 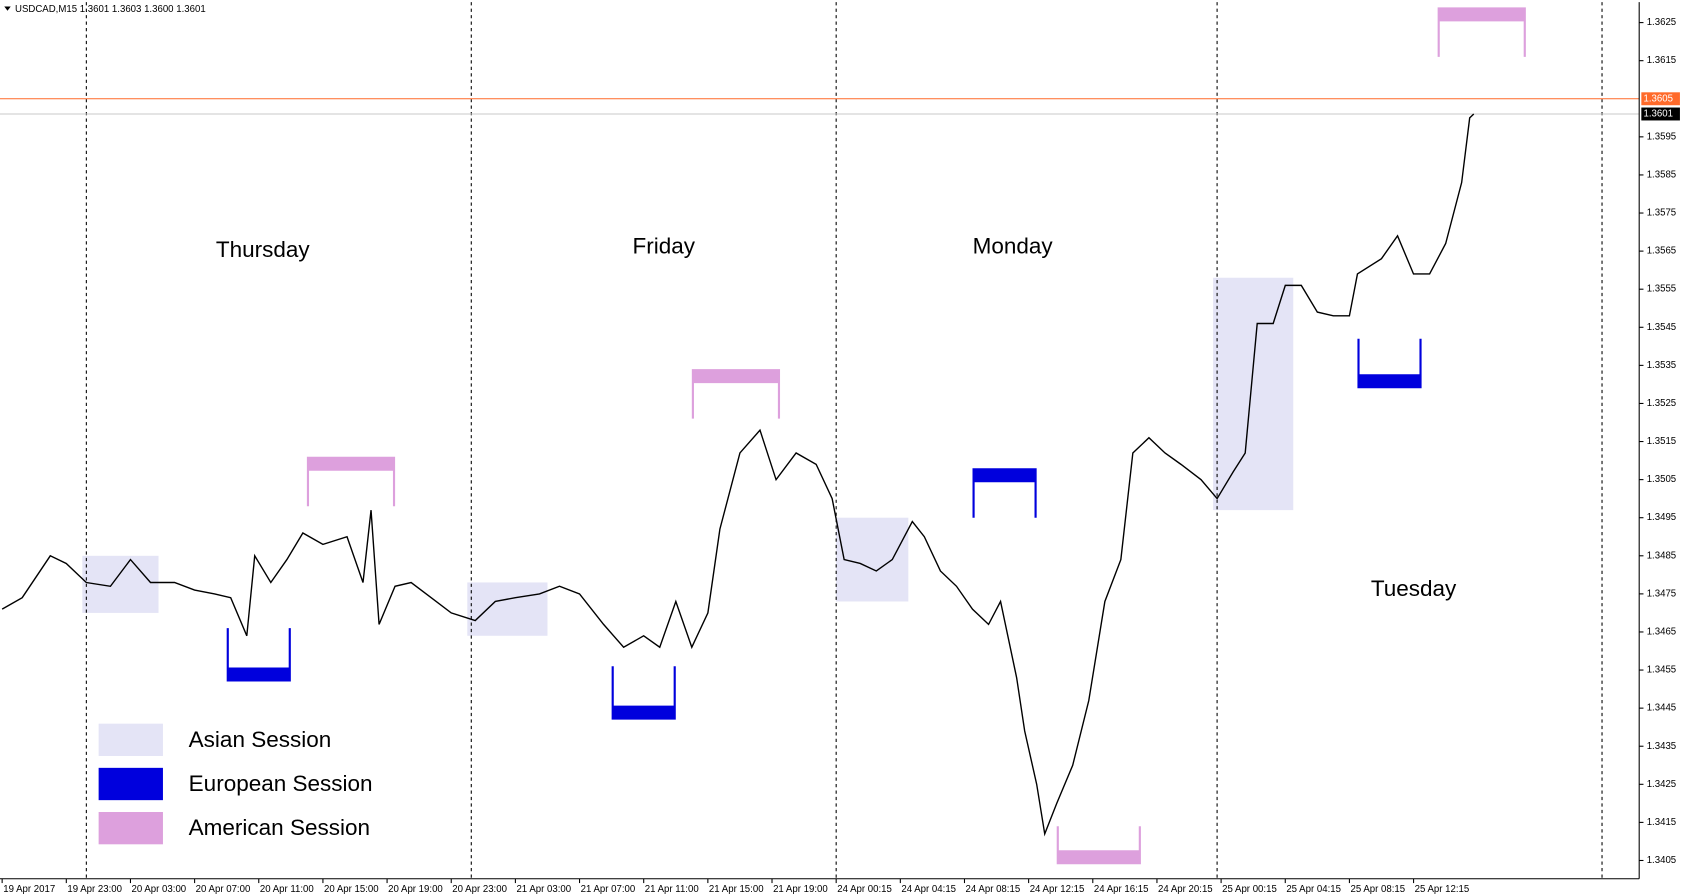 What do you see at coordinates (1661, 251) in the screenshot?
I see `y-tick-label: 1.3565` at bounding box center [1661, 251].